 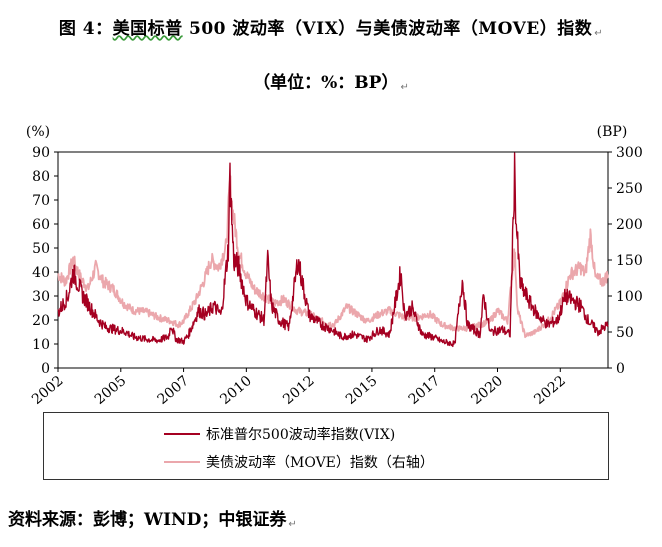 What do you see at coordinates (182, 462) in the screenshot?
I see `legend-swatch-move` at bounding box center [182, 462].